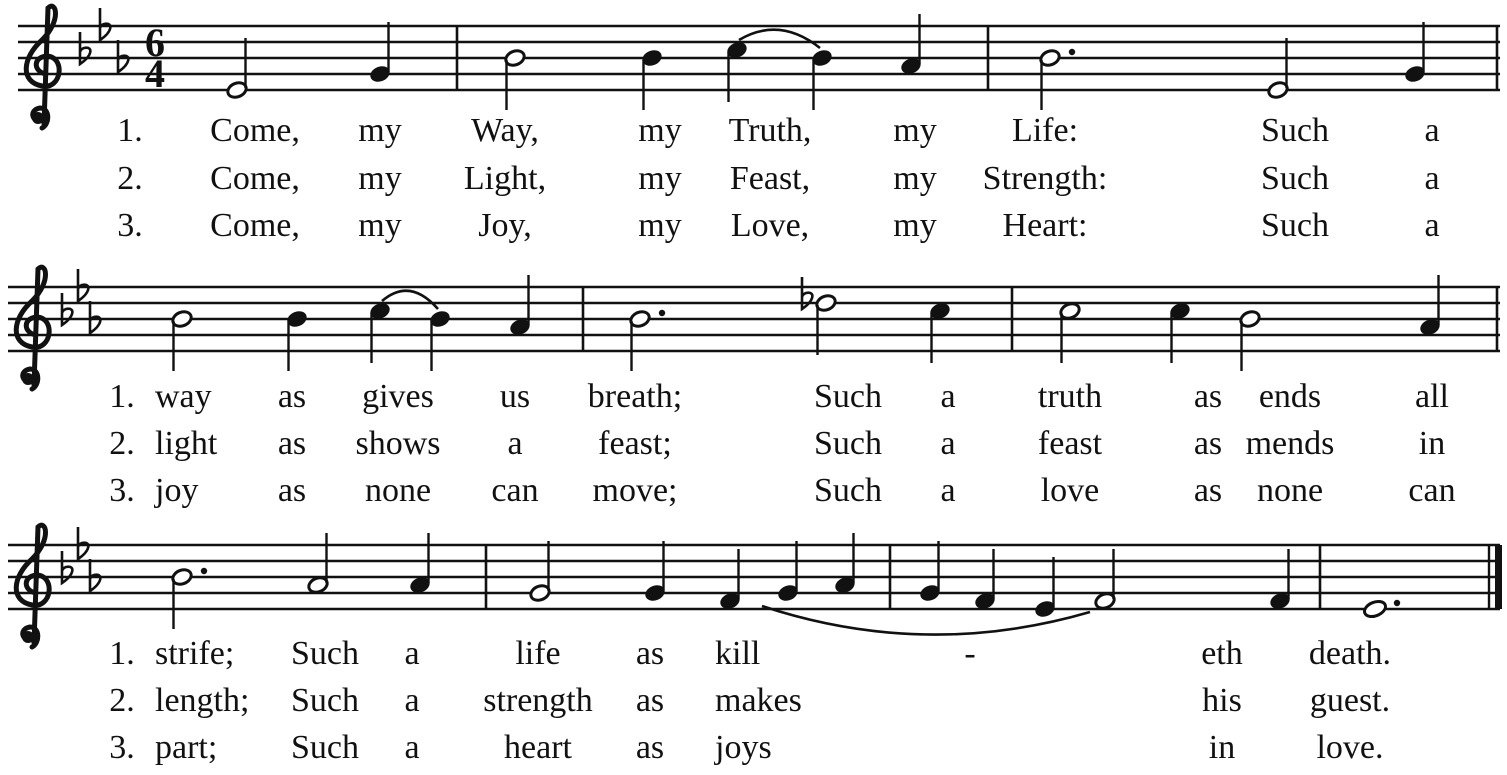 The width and height of the screenshot is (1507, 775). Describe the element at coordinates (186, 443) in the screenshot. I see `lyric-syllable: light` at that location.